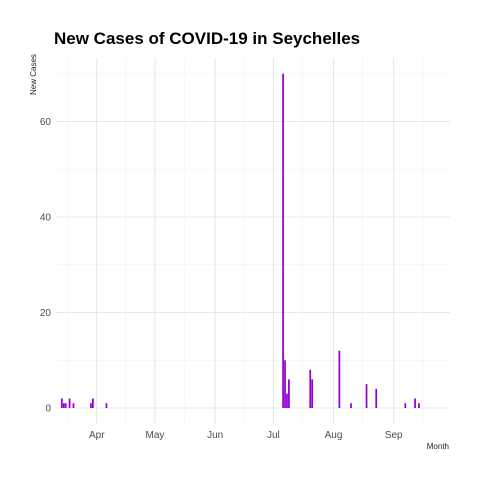 This screenshot has width=480, height=480. Describe the element at coordinates (46, 266) in the screenshot. I see `y-tick-labels: 0 20 40 60` at that location.